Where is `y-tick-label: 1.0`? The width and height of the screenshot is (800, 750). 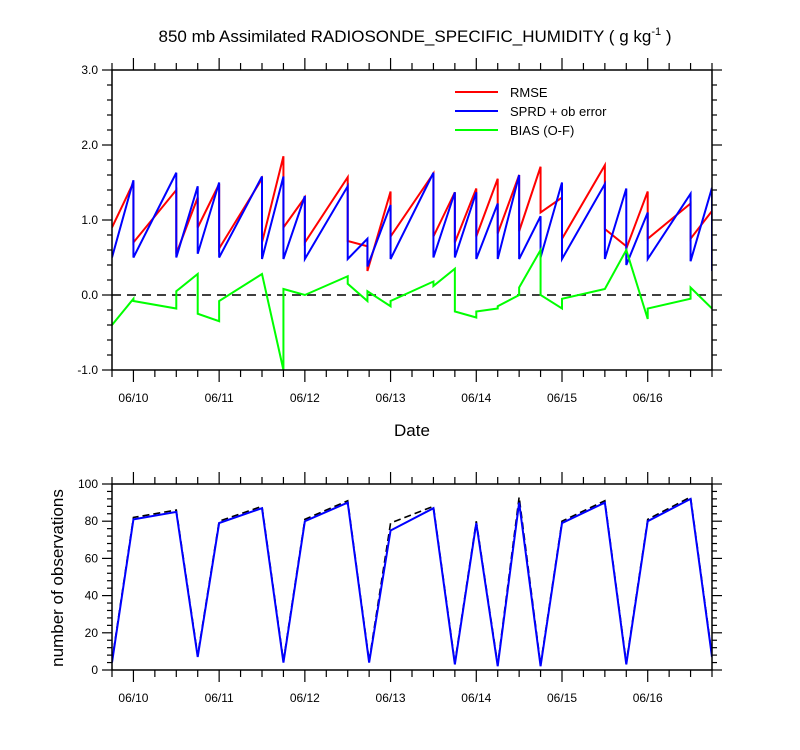 y-tick-label: 1.0 is located at coordinates (89, 220).